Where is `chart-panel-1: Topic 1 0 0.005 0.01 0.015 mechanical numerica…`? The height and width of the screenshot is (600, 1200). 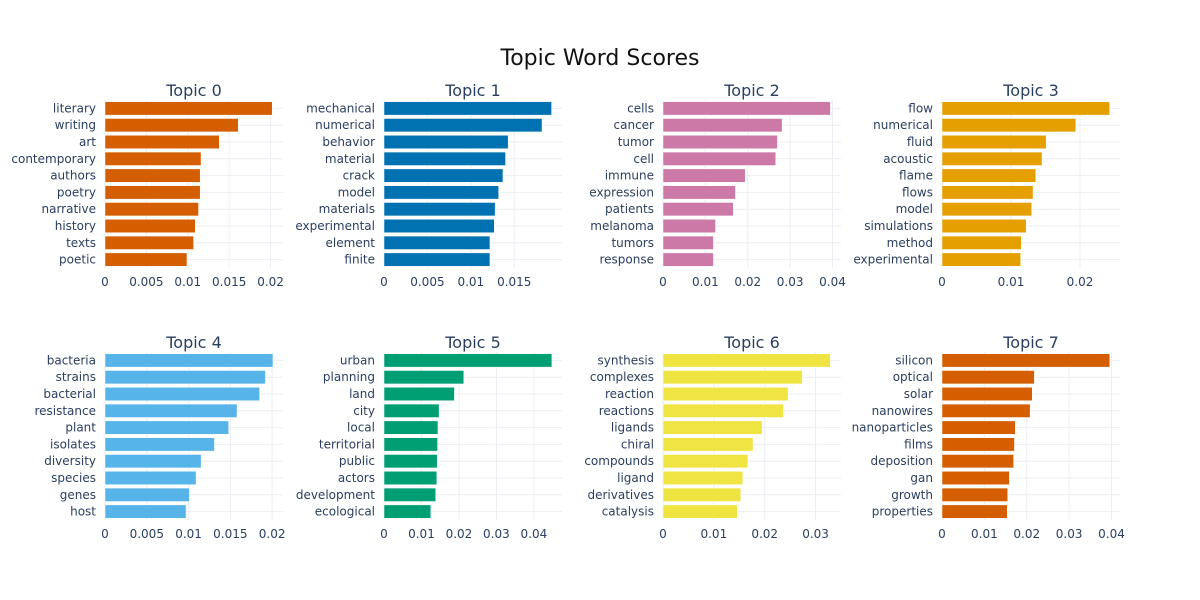
chart-panel-1: Topic 1 0 0.005 0.01 0.015 mechanical numerica… is located at coordinates (428, 185).